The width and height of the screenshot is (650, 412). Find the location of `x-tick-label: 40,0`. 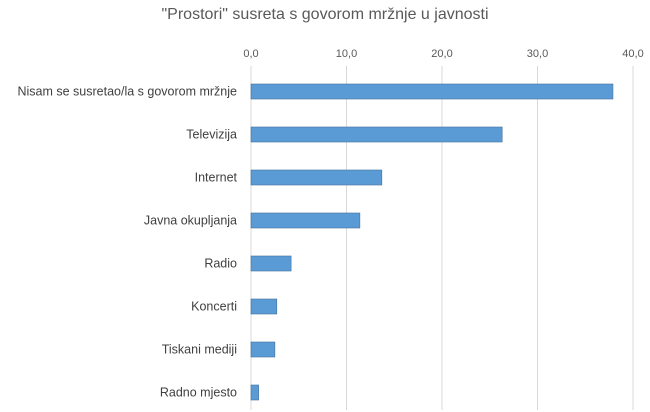

x-tick-label: 40,0 is located at coordinates (632, 54).